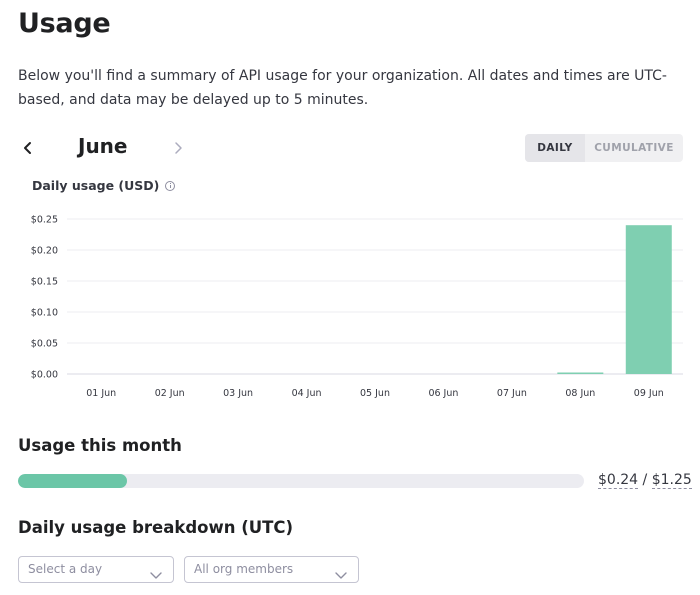 The image size is (700, 595). Describe the element at coordinates (238, 393) in the screenshot. I see `x-tick-label: 03 Jun` at that location.